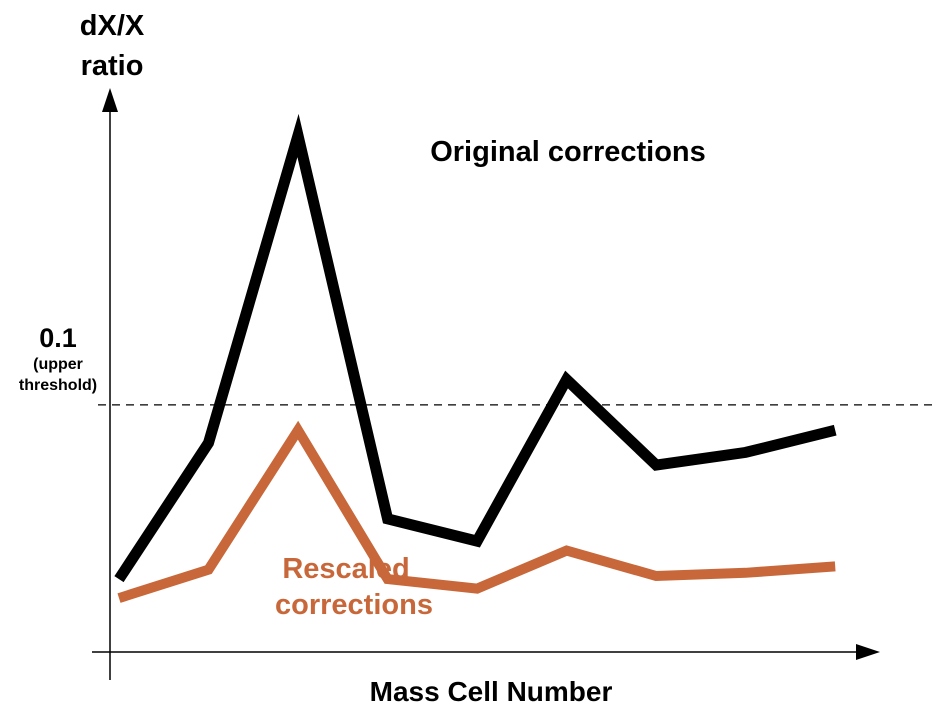 This screenshot has height=723, width=935. Describe the element at coordinates (58, 364) in the screenshot. I see `threshold-caption-line1: (upper` at that location.